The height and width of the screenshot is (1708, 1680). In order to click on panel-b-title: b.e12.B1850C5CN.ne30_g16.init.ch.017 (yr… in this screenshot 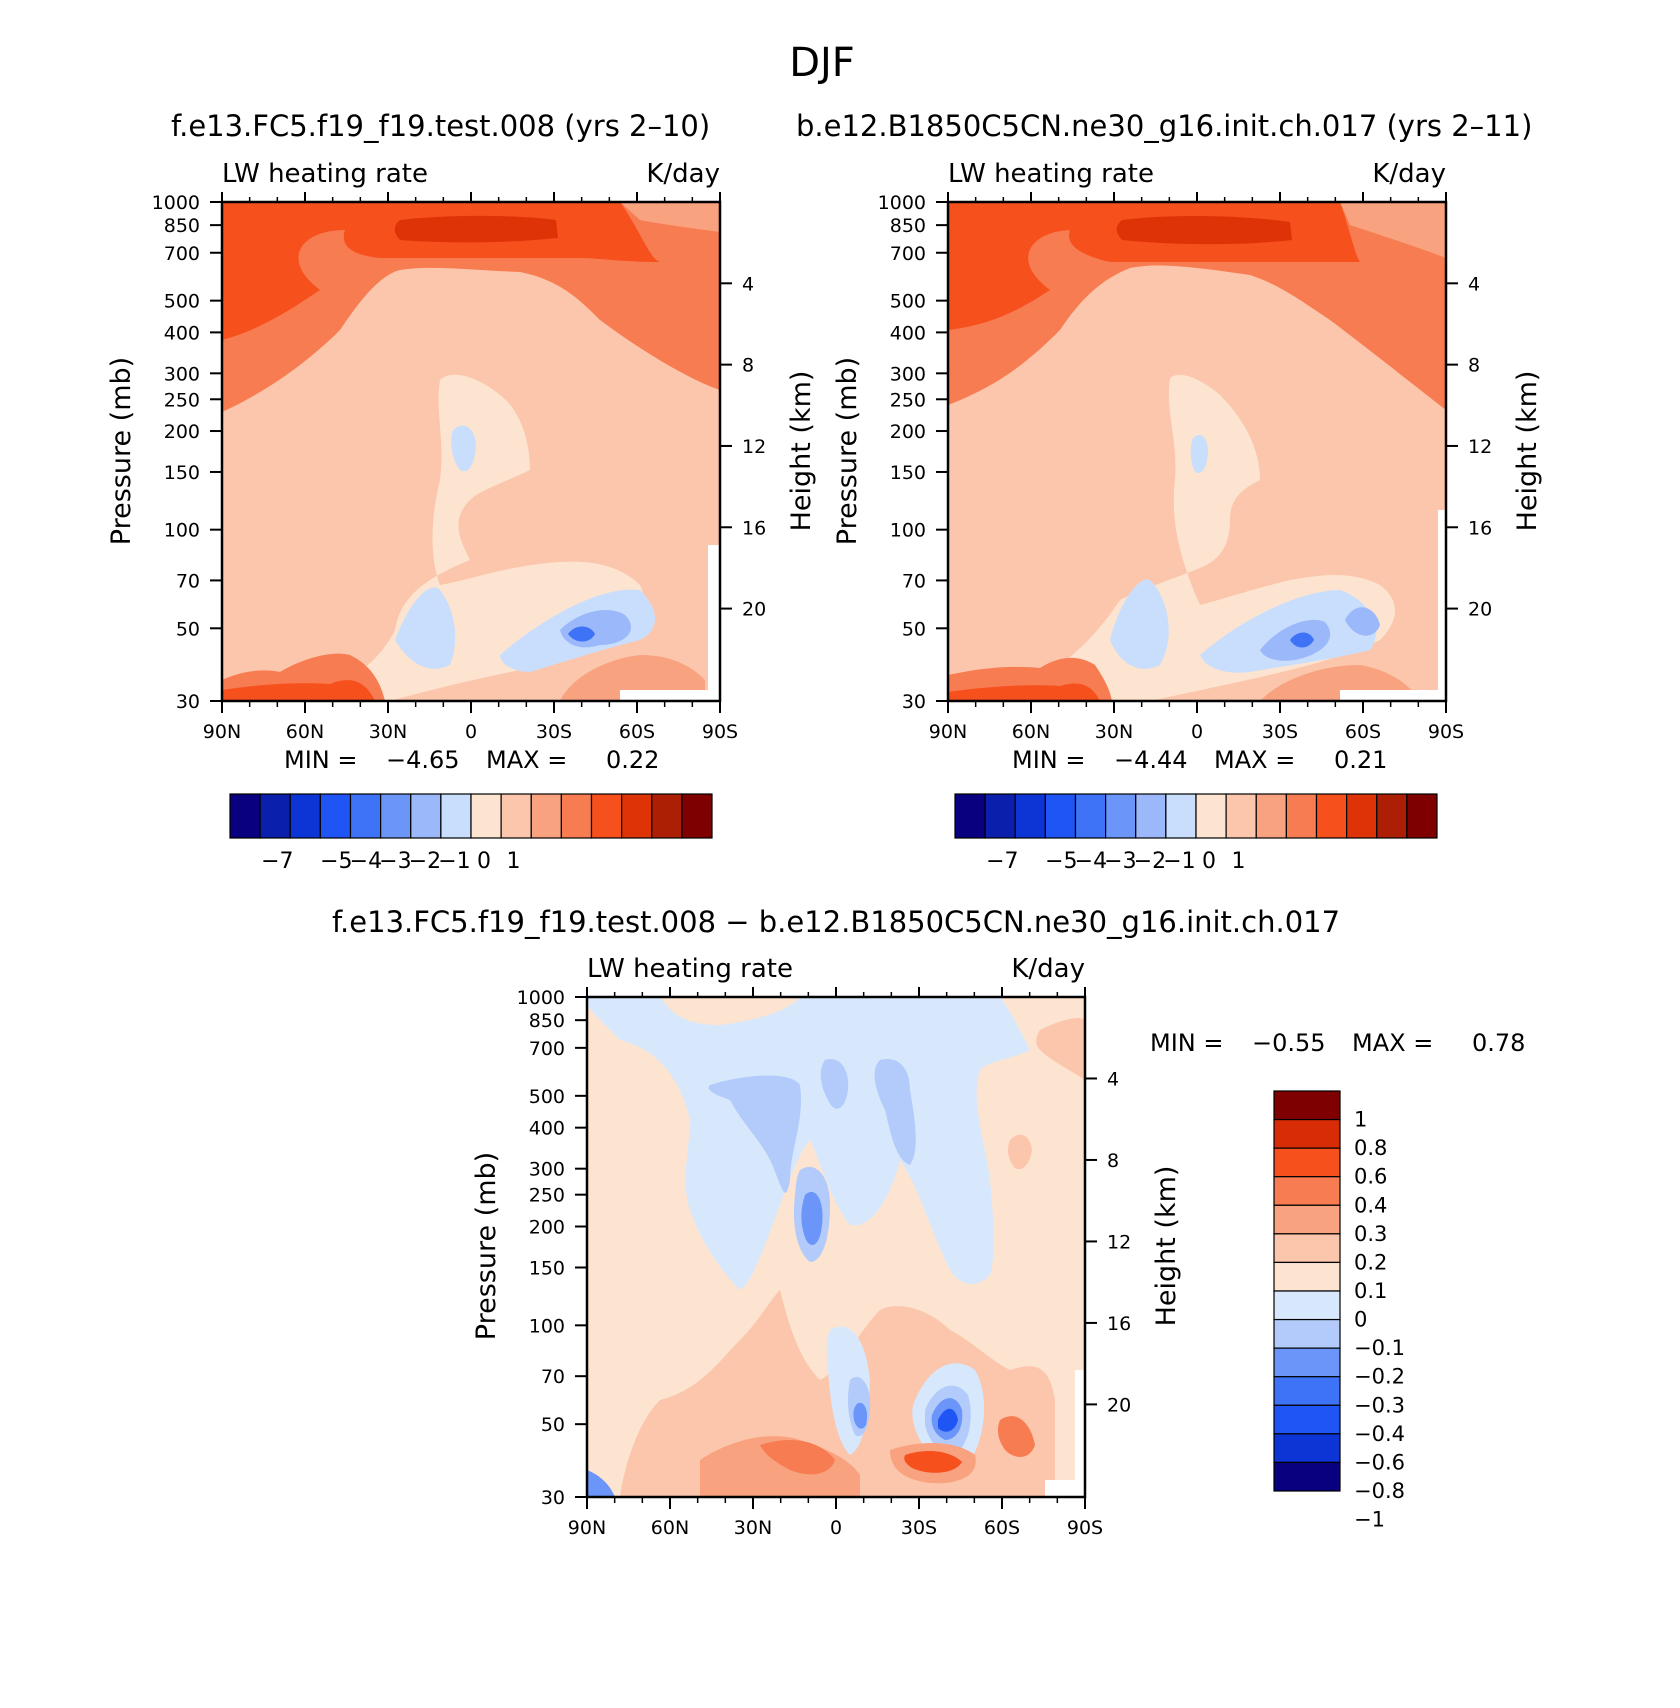, I will do `click(1164, 126)`.